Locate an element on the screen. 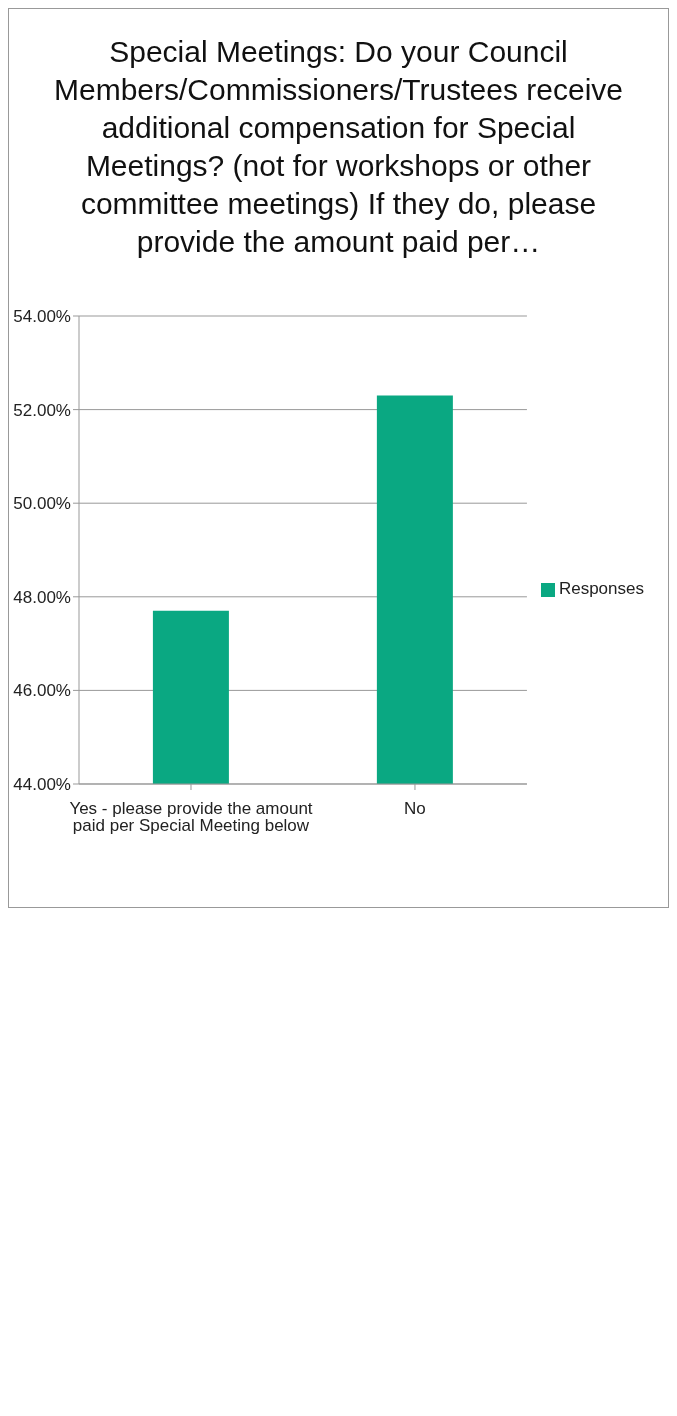  y-tick-label: 54.00% is located at coordinates (42, 317).